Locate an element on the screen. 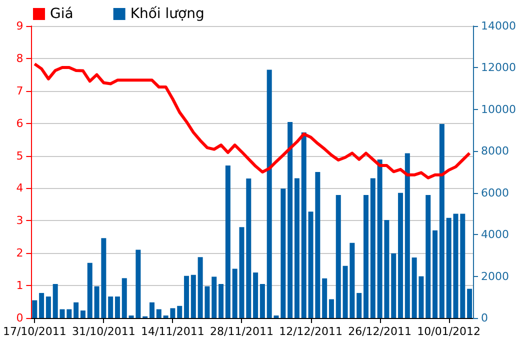 This screenshot has width=520, height=342. y2-tick-label: 14000 is located at coordinates (498, 26).